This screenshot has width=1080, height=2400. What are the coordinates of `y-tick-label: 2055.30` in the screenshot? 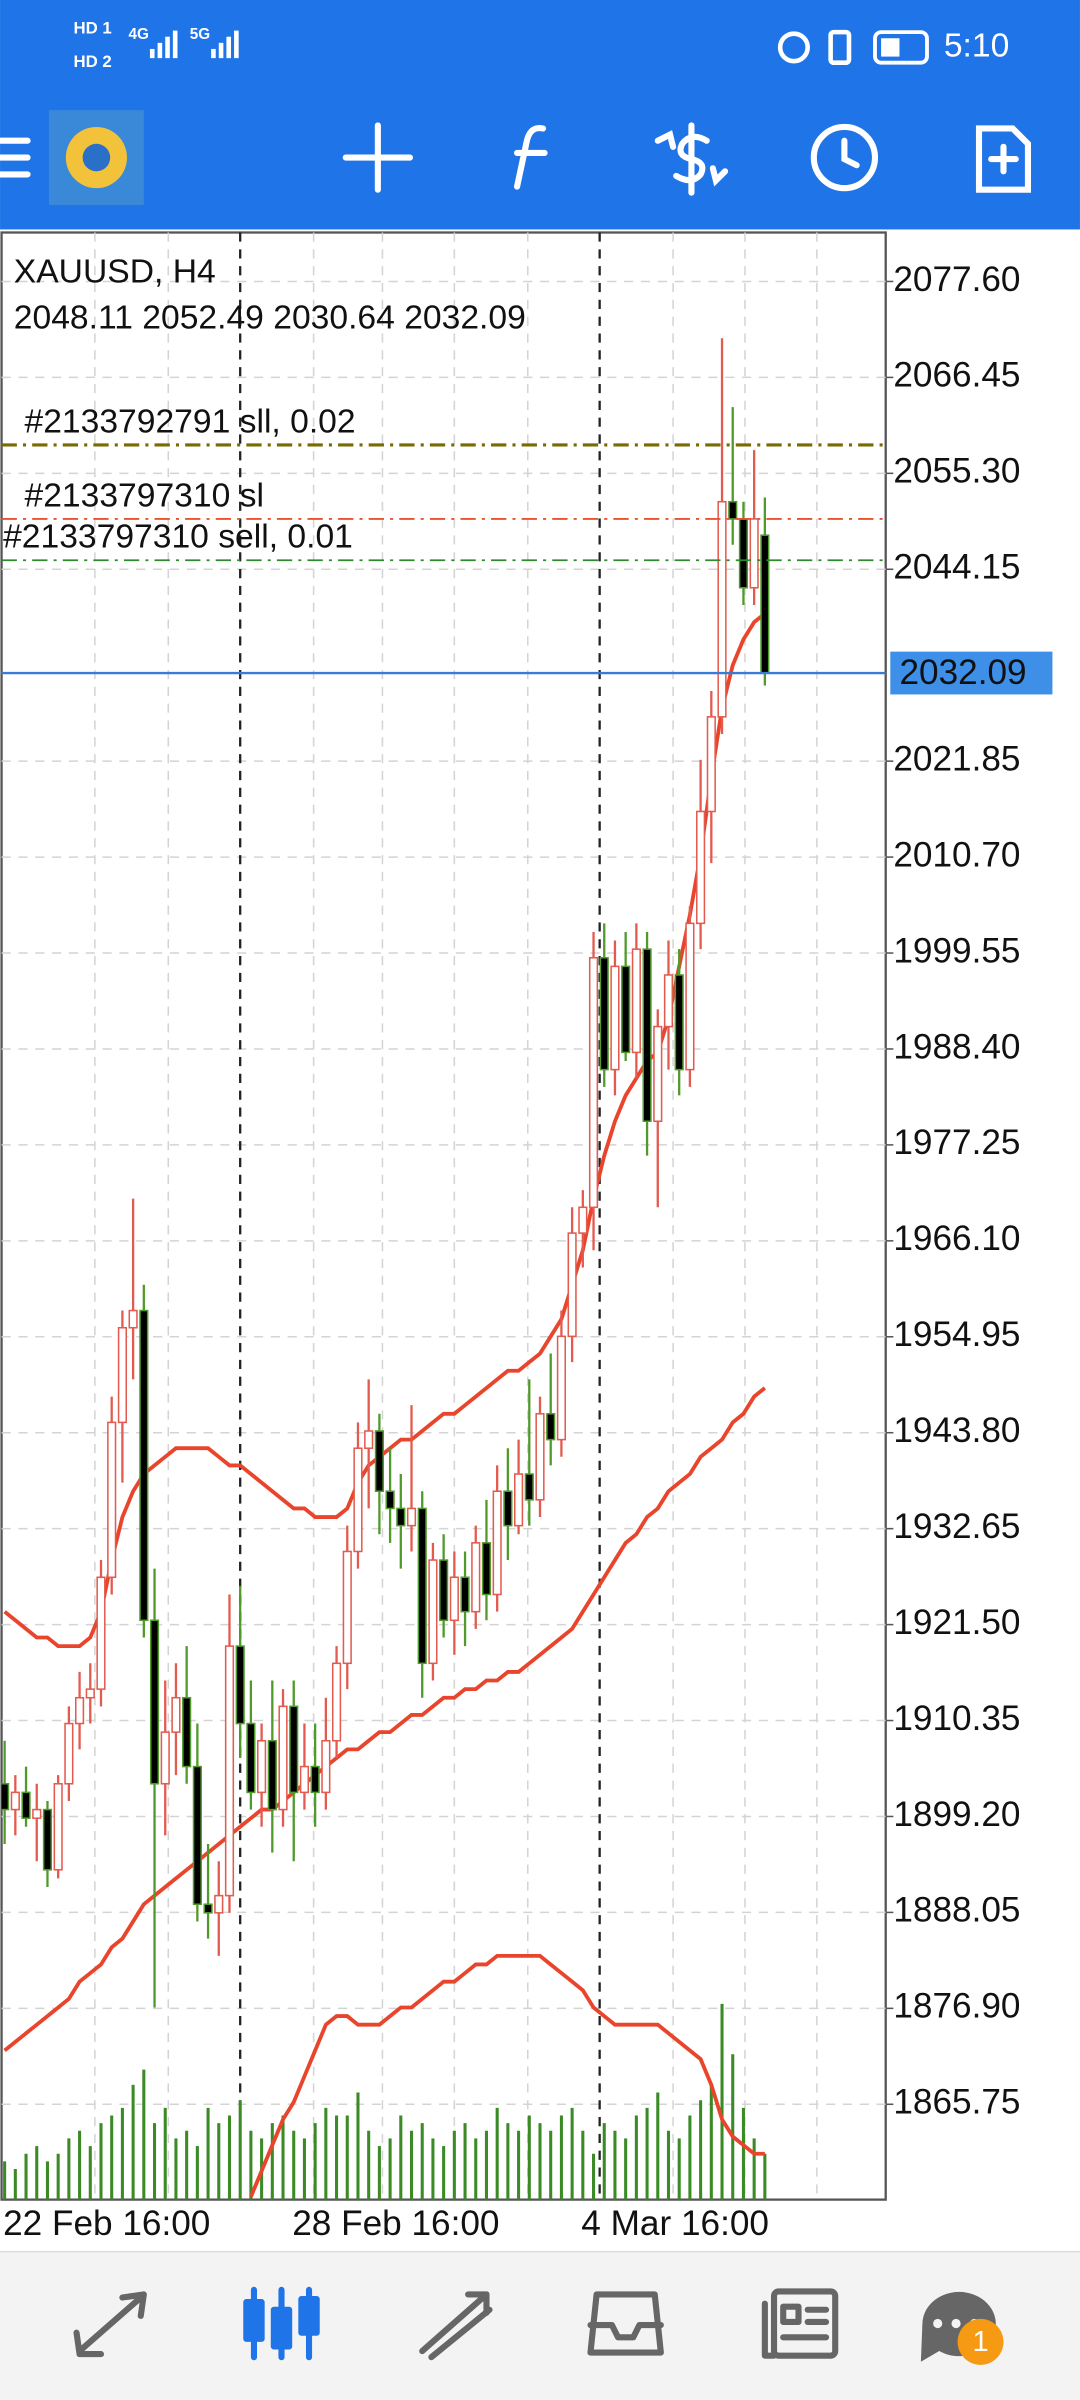 It's located at (956, 471).